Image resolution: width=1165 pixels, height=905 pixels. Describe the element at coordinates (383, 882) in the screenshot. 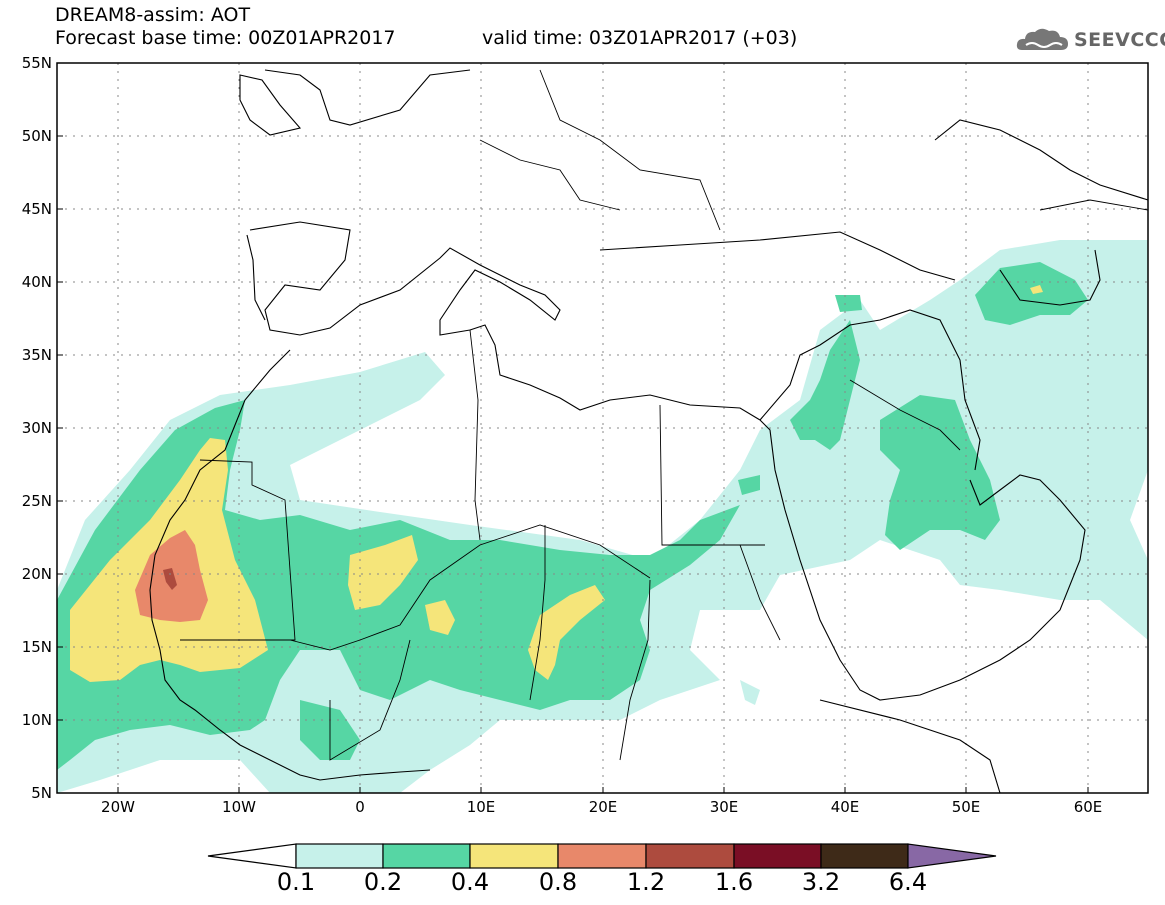

I see `colorbar-label: 0.2` at that location.